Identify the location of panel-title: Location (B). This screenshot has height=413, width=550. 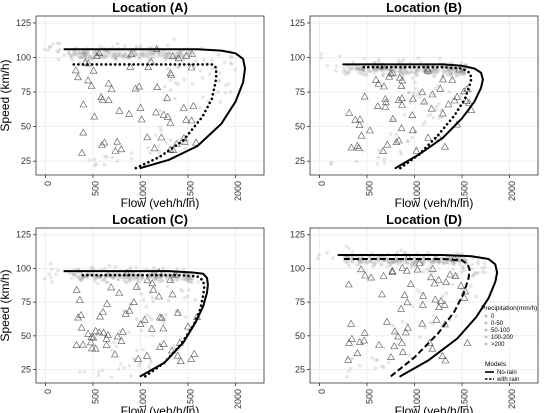
(424, 7).